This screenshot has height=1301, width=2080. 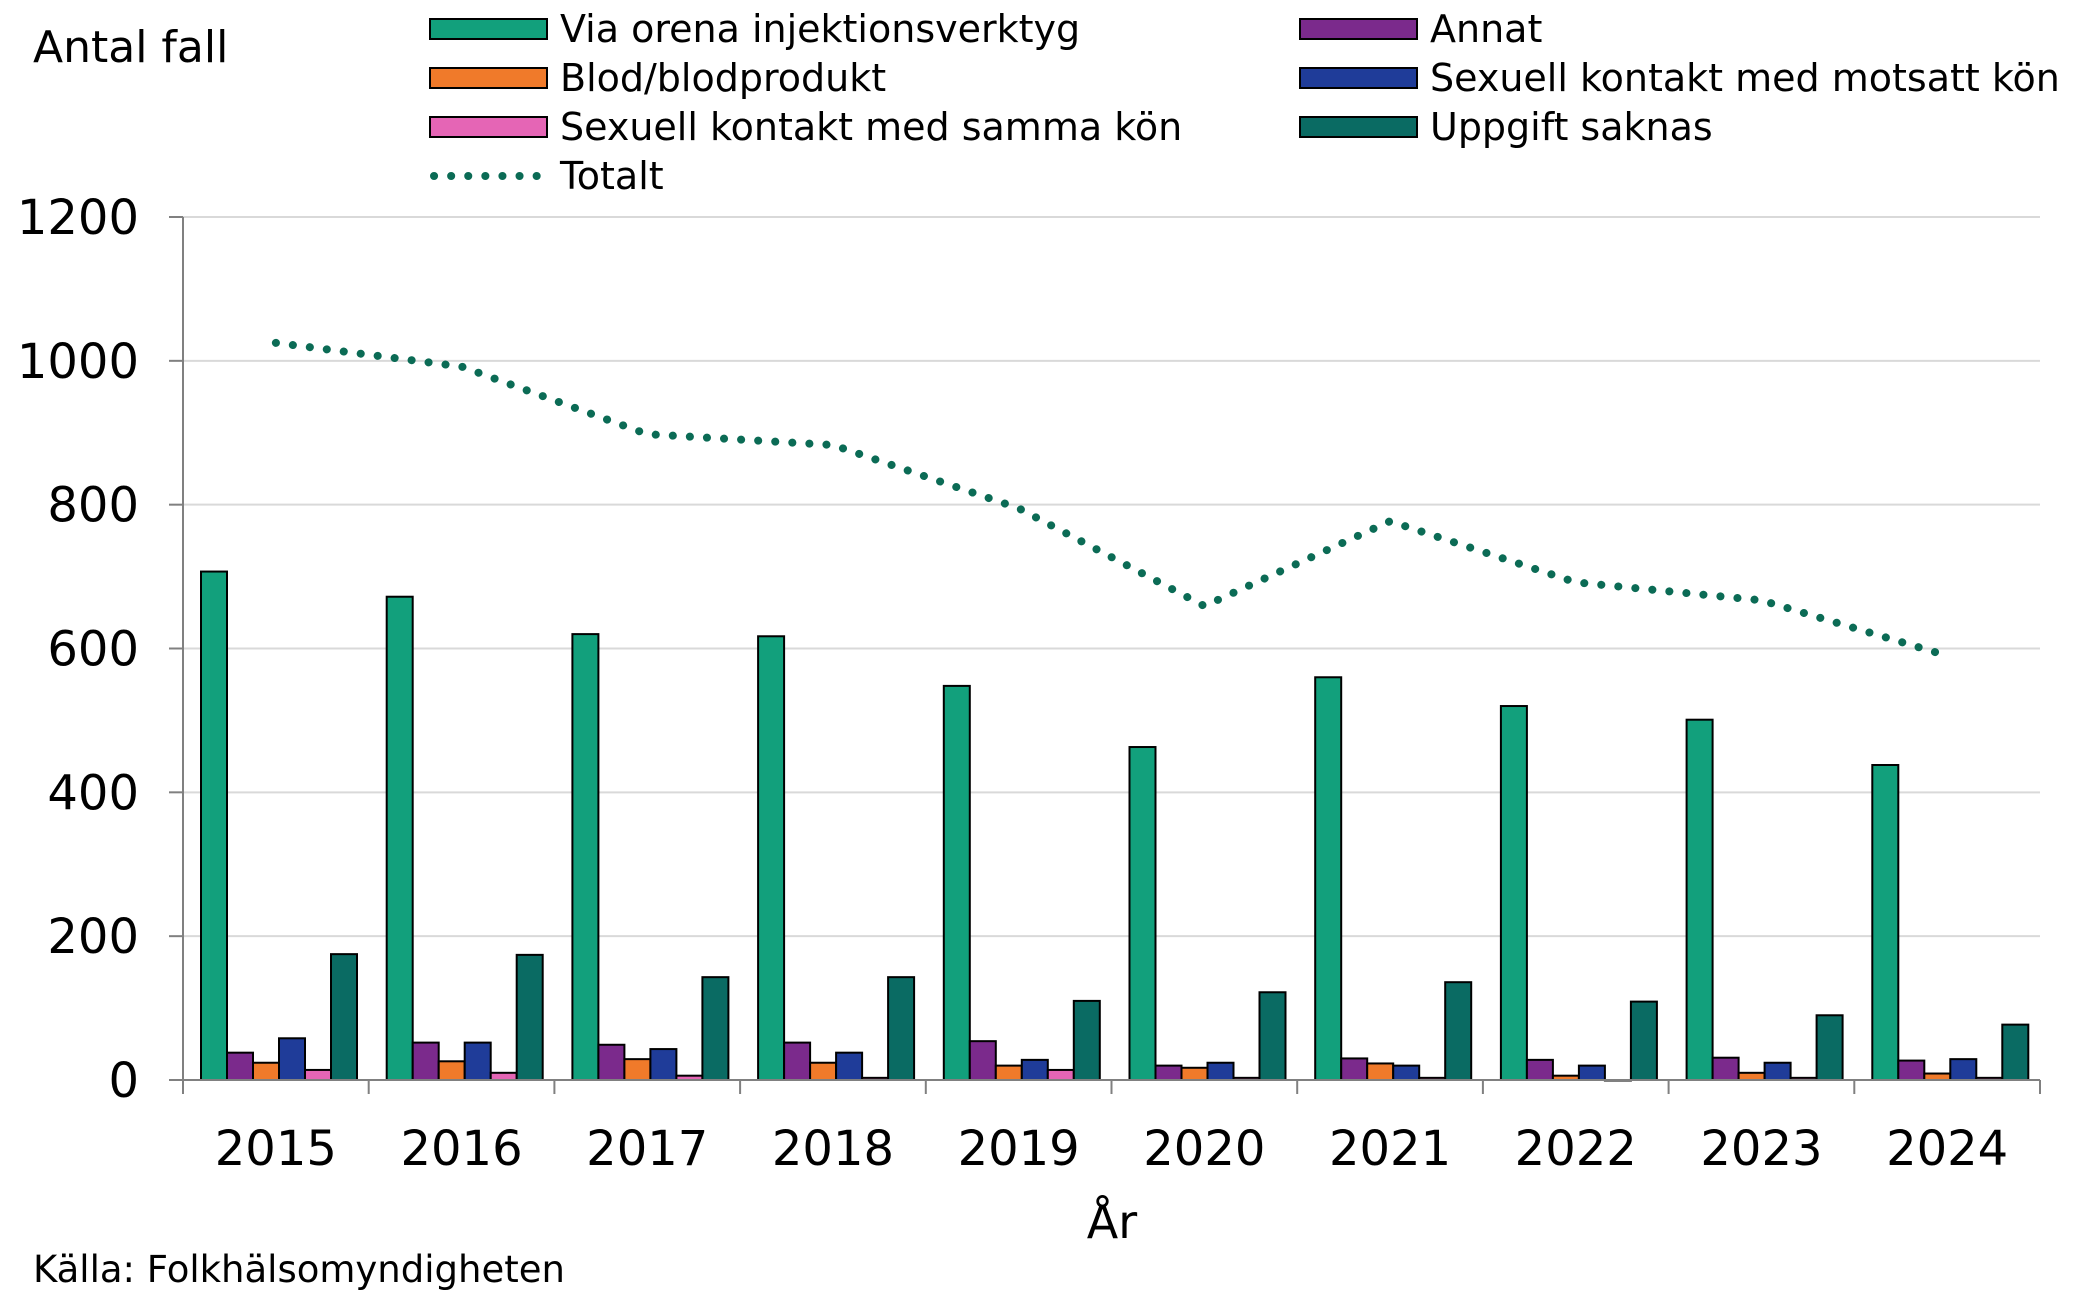 What do you see at coordinates (663, 1064) in the screenshot?
I see `bar-sexuell-kontakt-med-motsatt-kön-2017` at bounding box center [663, 1064].